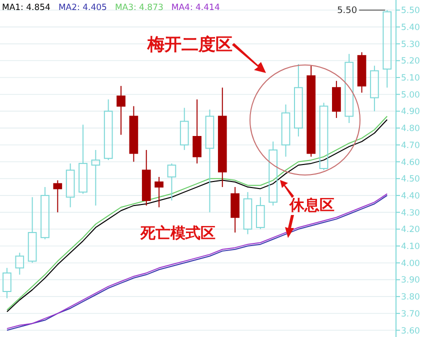  Describe the element at coordinates (410, 145) in the screenshot. I see `y-tick-label: 4.70` at that location.